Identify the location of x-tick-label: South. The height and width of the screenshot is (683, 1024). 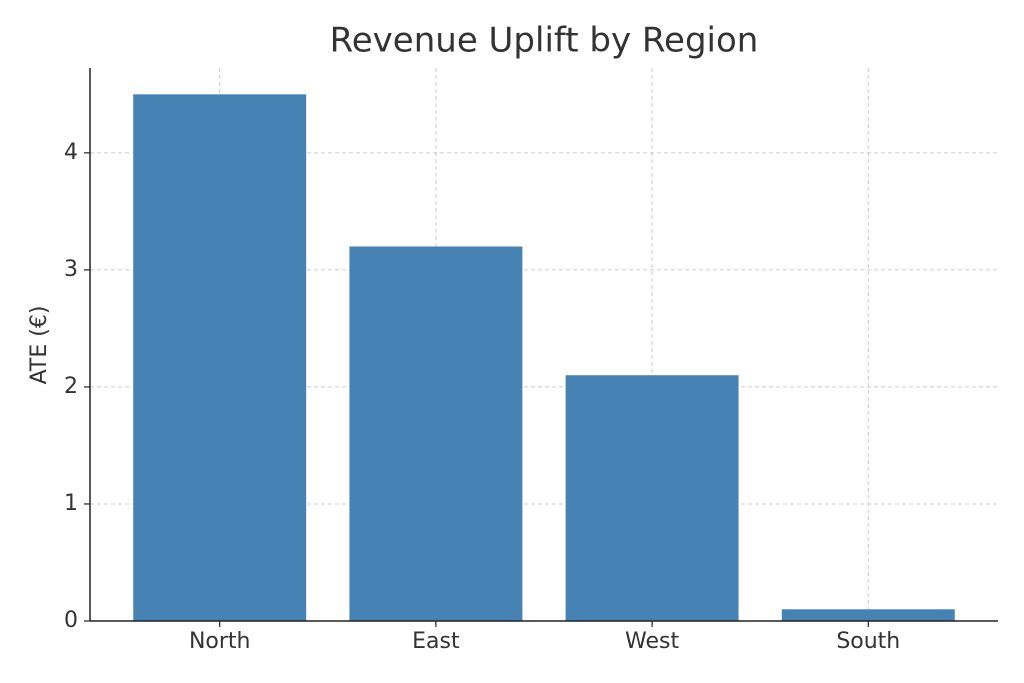
(868, 641).